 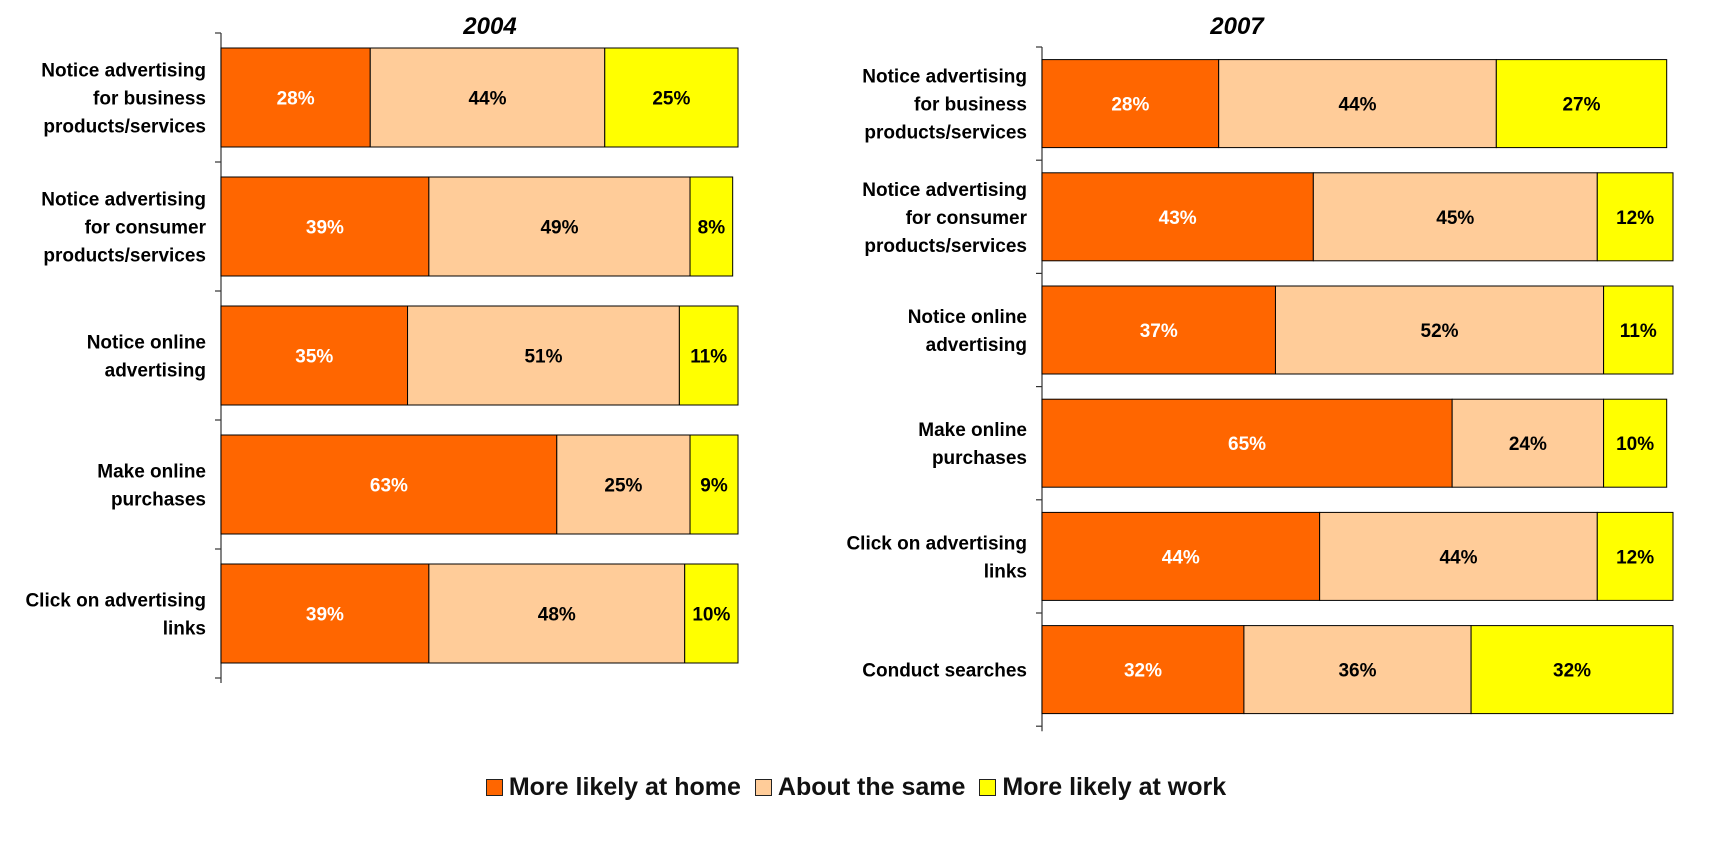 I want to click on legend-label-same: About the same, so click(x=871, y=786).